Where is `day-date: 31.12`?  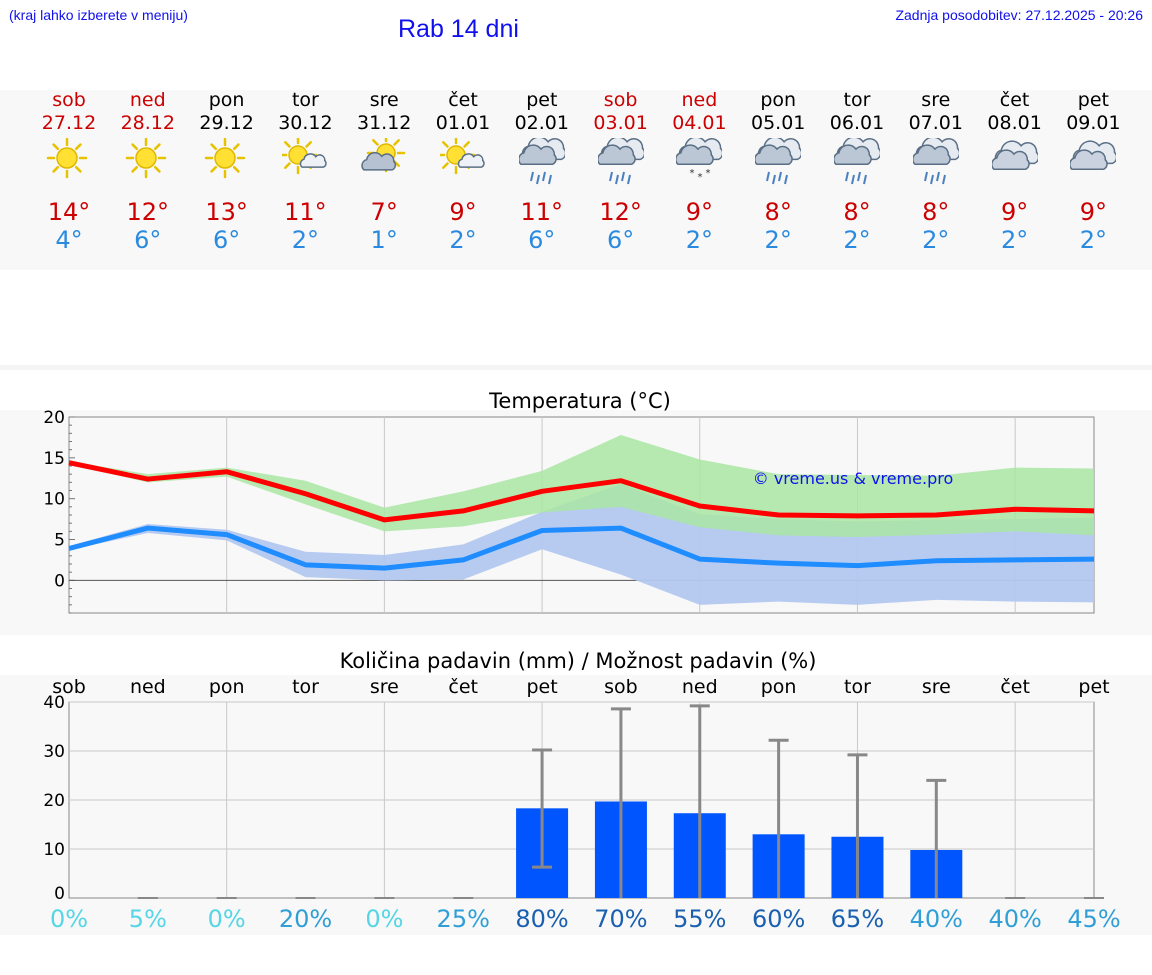
day-date: 31.12 is located at coordinates (384, 123).